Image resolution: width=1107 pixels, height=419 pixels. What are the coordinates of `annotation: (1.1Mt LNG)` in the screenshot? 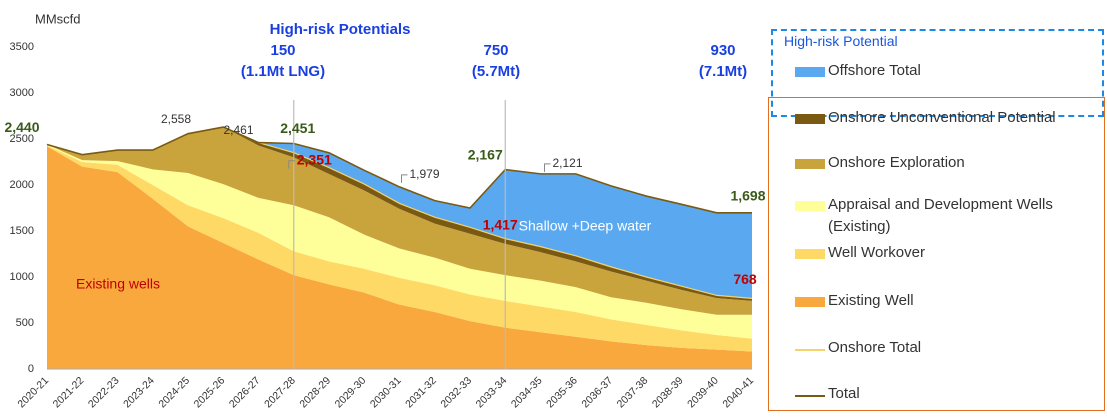 It's located at (283, 71).